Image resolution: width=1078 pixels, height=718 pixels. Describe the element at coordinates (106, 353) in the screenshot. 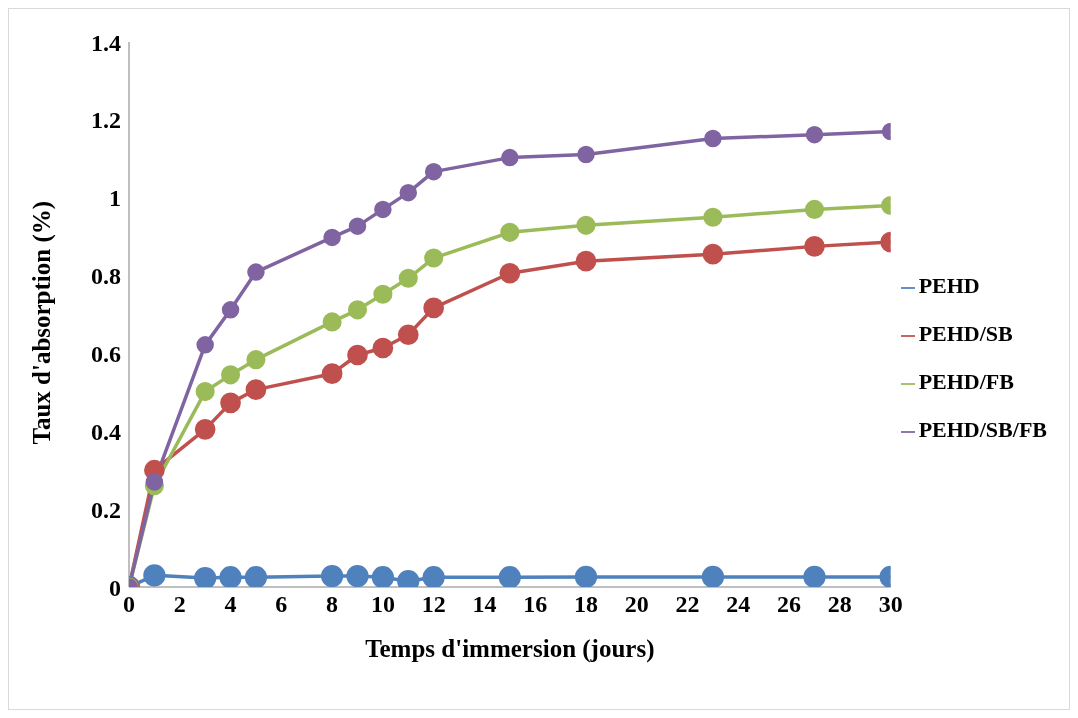

I see `y-tick-label: 0.6` at that location.